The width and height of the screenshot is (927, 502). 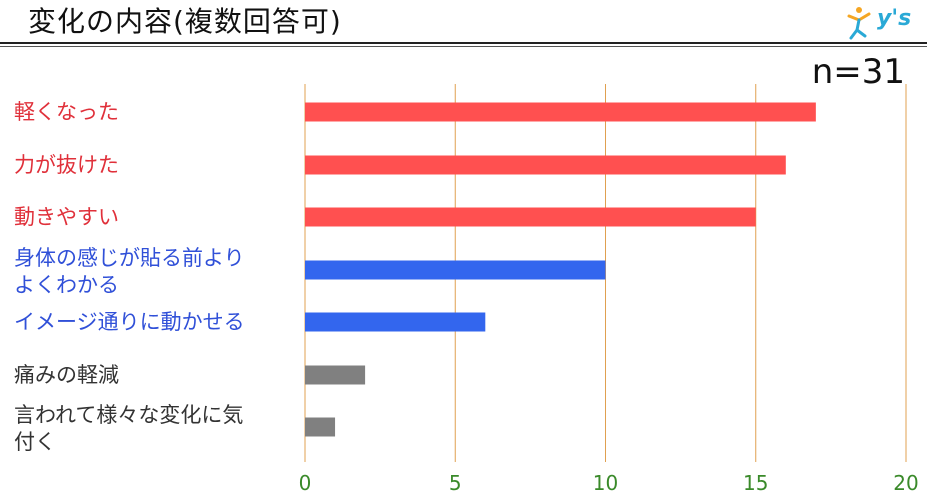 I want to click on logo-text: y's, so click(x=894, y=18).